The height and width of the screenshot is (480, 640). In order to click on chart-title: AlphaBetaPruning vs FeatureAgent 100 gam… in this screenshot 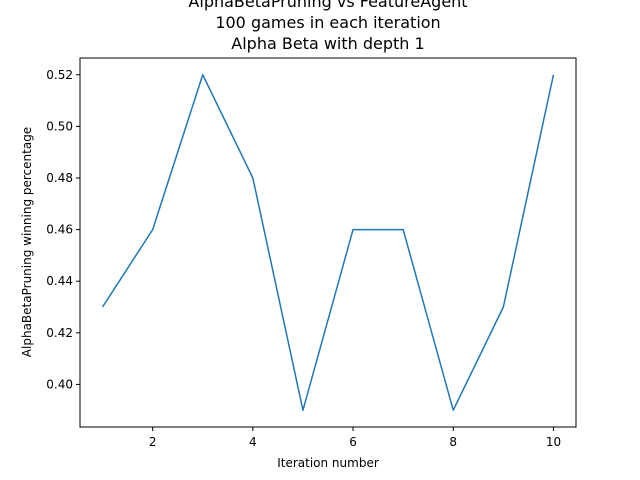, I will do `click(327, 26)`.